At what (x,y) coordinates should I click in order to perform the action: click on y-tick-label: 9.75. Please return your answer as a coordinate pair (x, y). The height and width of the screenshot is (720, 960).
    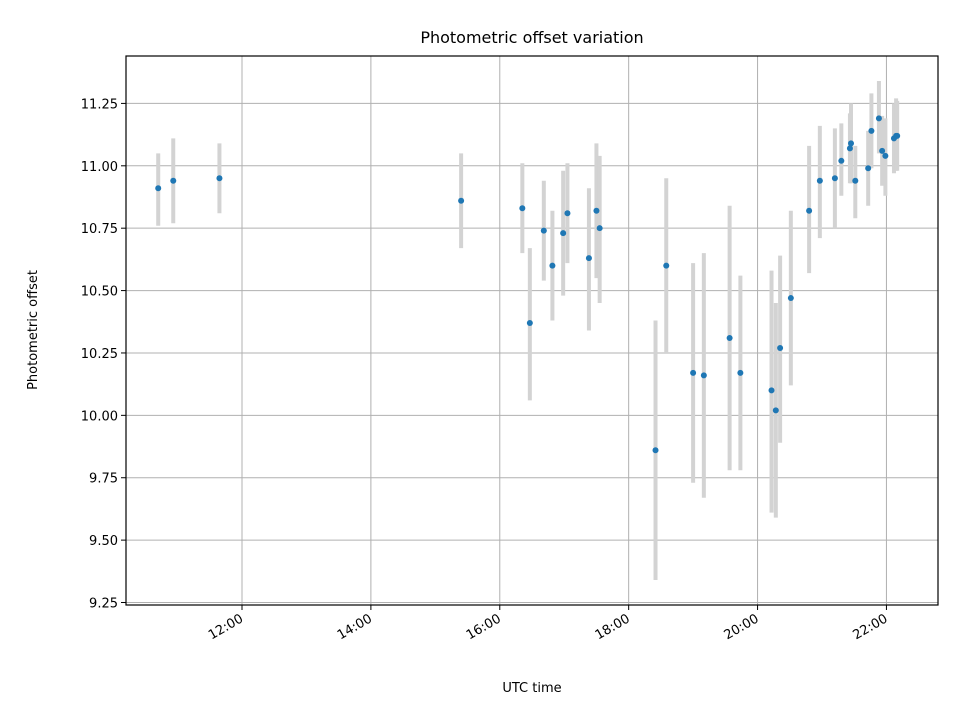
    Looking at the image, I should click on (103, 479).